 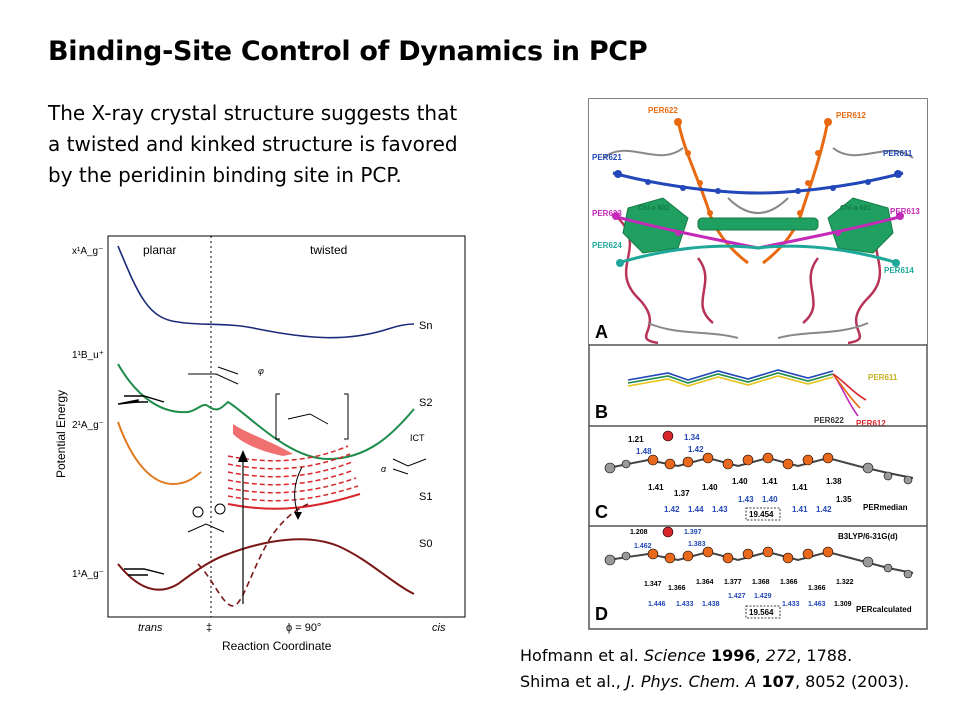 I want to click on label-b-per611: PER611, so click(x=883, y=377).